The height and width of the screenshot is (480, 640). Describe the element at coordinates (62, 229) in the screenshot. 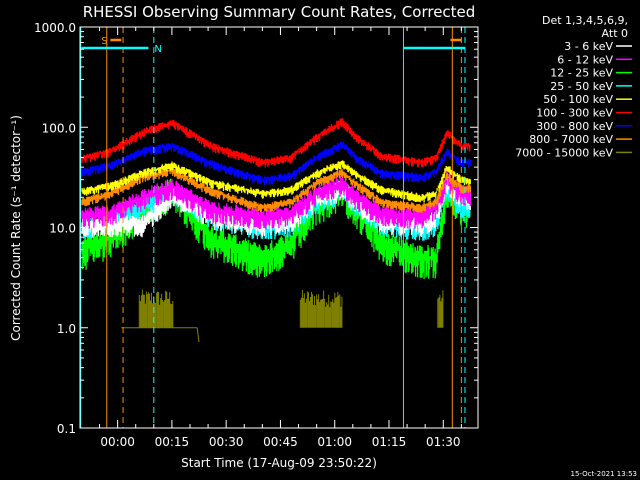

I see `y-tick-label: 10.0` at that location.